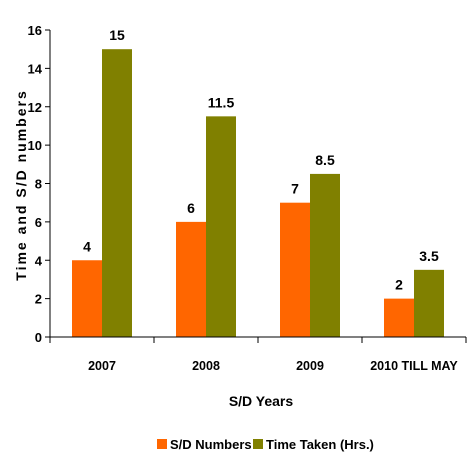 This screenshot has height=469, width=474. Describe the element at coordinates (35, 68) in the screenshot. I see `y-tick-label: 14` at that location.